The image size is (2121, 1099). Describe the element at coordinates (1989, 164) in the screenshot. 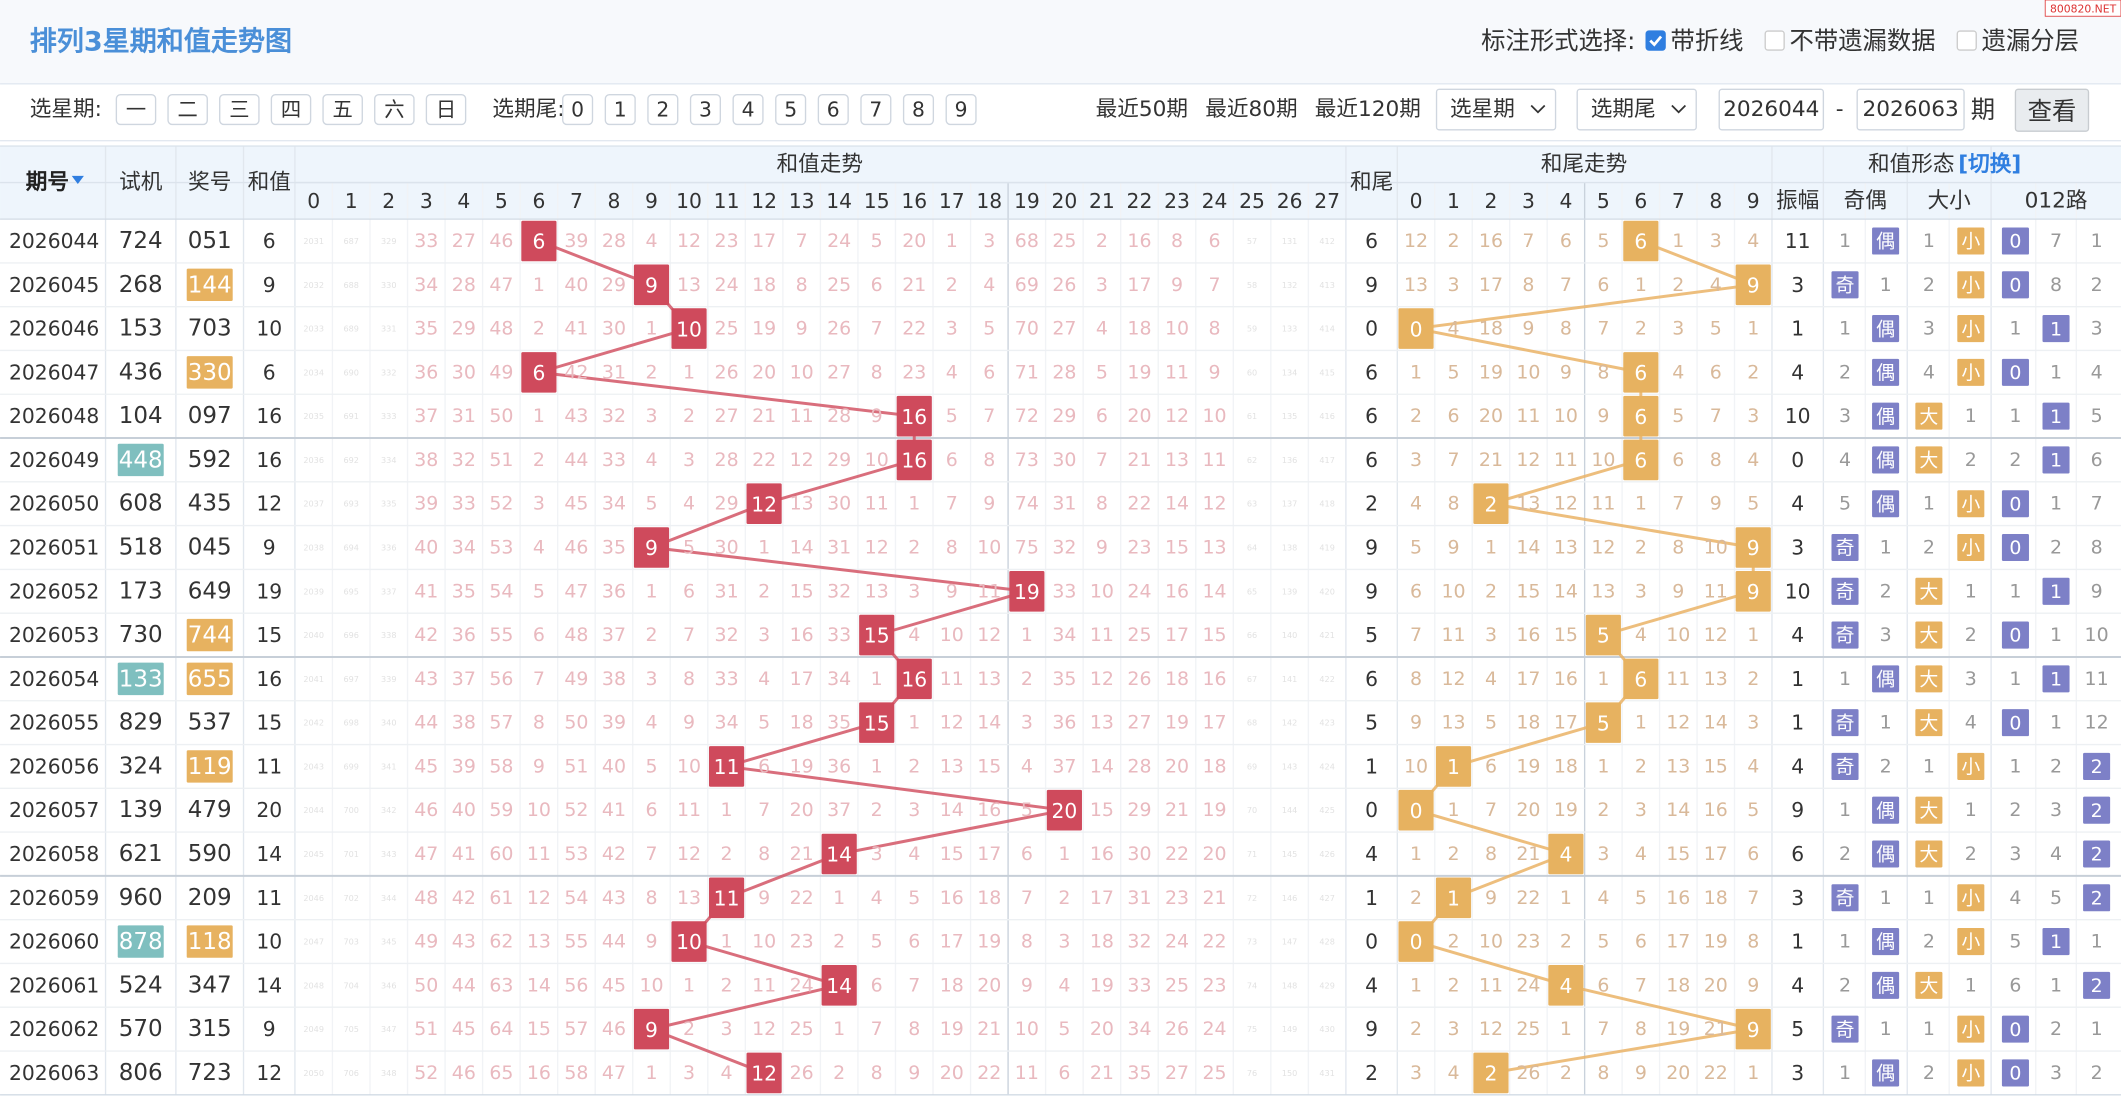

I see `header-switch: [切换]` at that location.